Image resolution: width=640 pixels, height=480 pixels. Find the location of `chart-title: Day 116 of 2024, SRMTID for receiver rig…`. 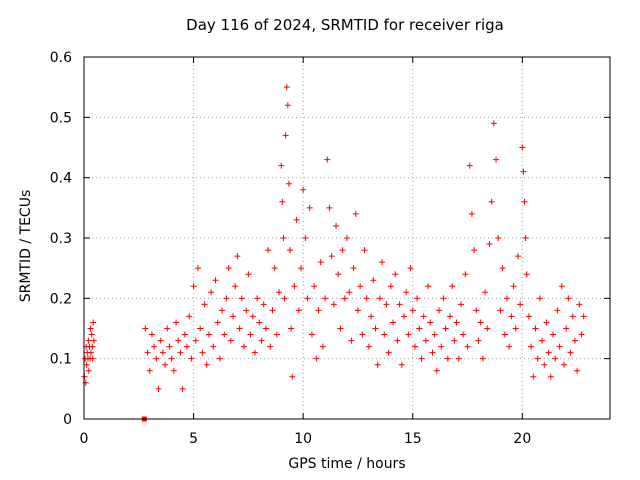

chart-title: Day 116 of 2024, SRMTID for receiver rig… is located at coordinates (345, 25).